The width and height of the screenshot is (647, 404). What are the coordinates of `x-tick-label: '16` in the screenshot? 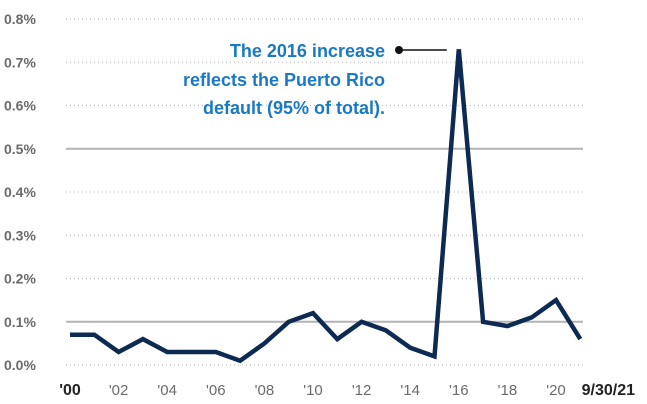 It's located at (459, 390).